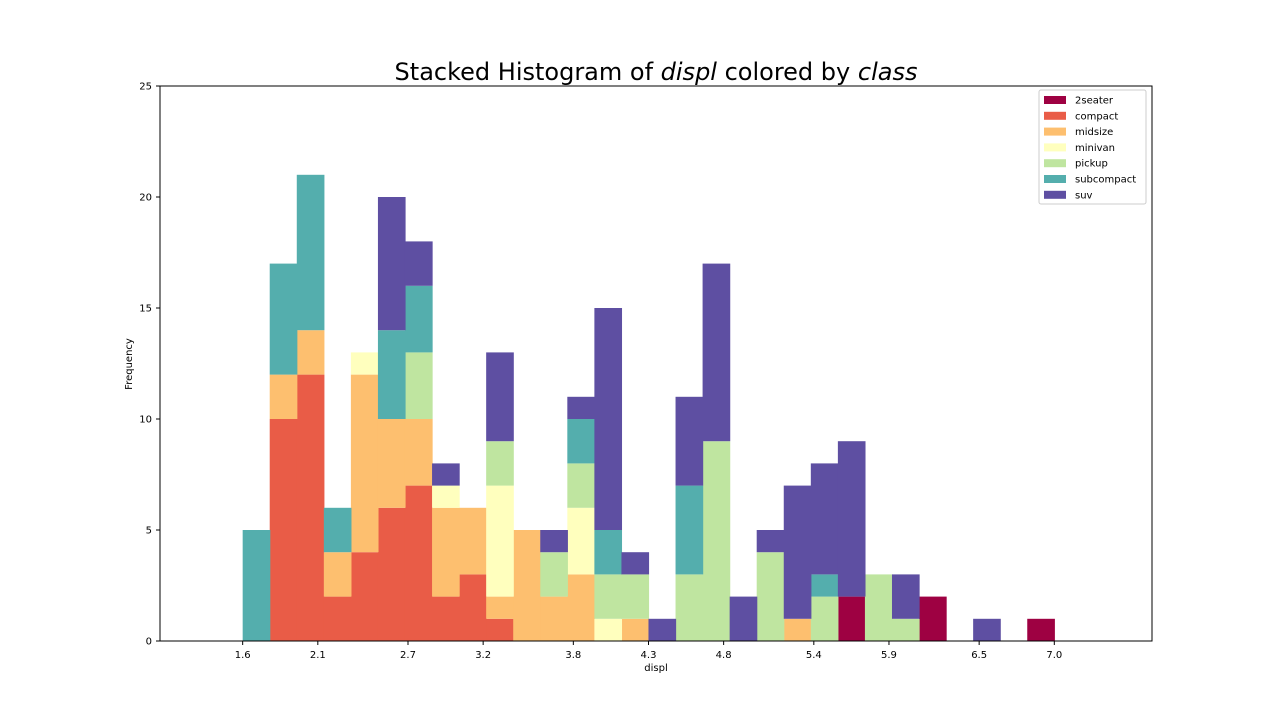 This screenshot has width=1280, height=724. What do you see at coordinates (408, 655) in the screenshot?
I see `x-tick-label: 2.7` at bounding box center [408, 655].